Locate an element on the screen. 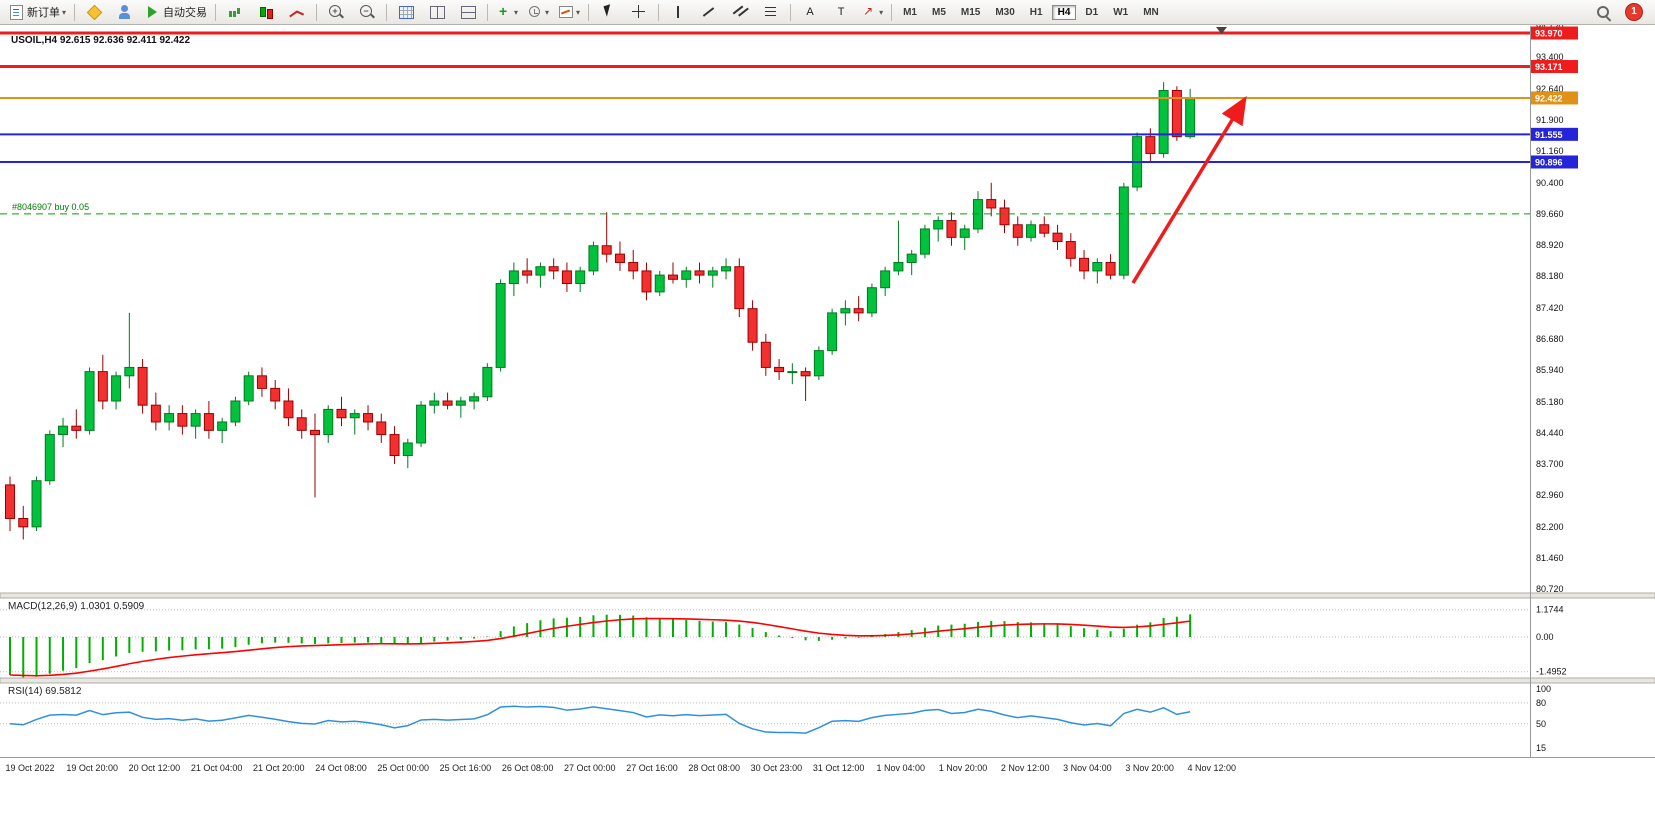 The width and height of the screenshot is (1655, 824). profile-button is located at coordinates (125, 12).